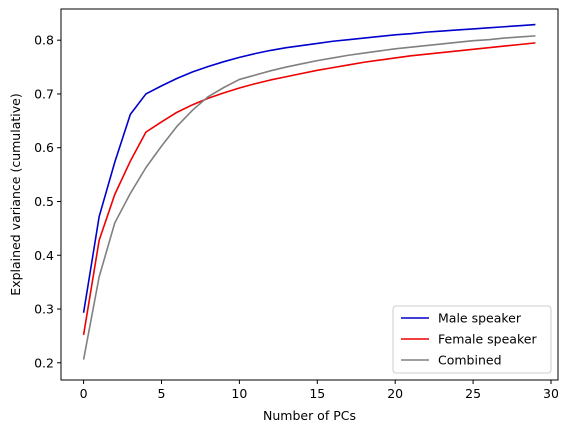  I want to click on y-tick-label: 0.2, so click(44, 362).